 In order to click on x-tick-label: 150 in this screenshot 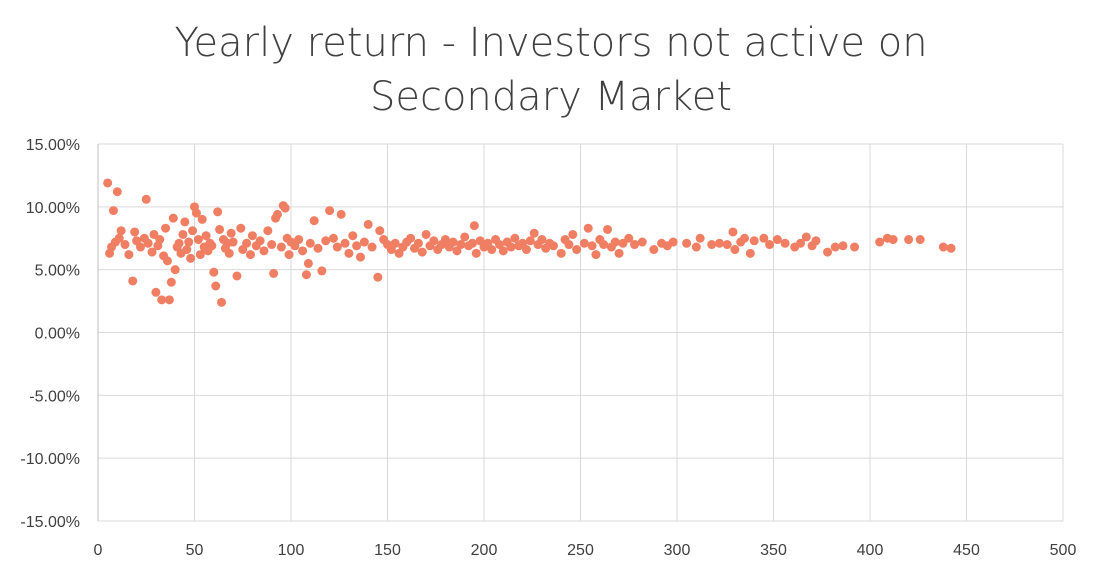, I will do `click(387, 550)`.